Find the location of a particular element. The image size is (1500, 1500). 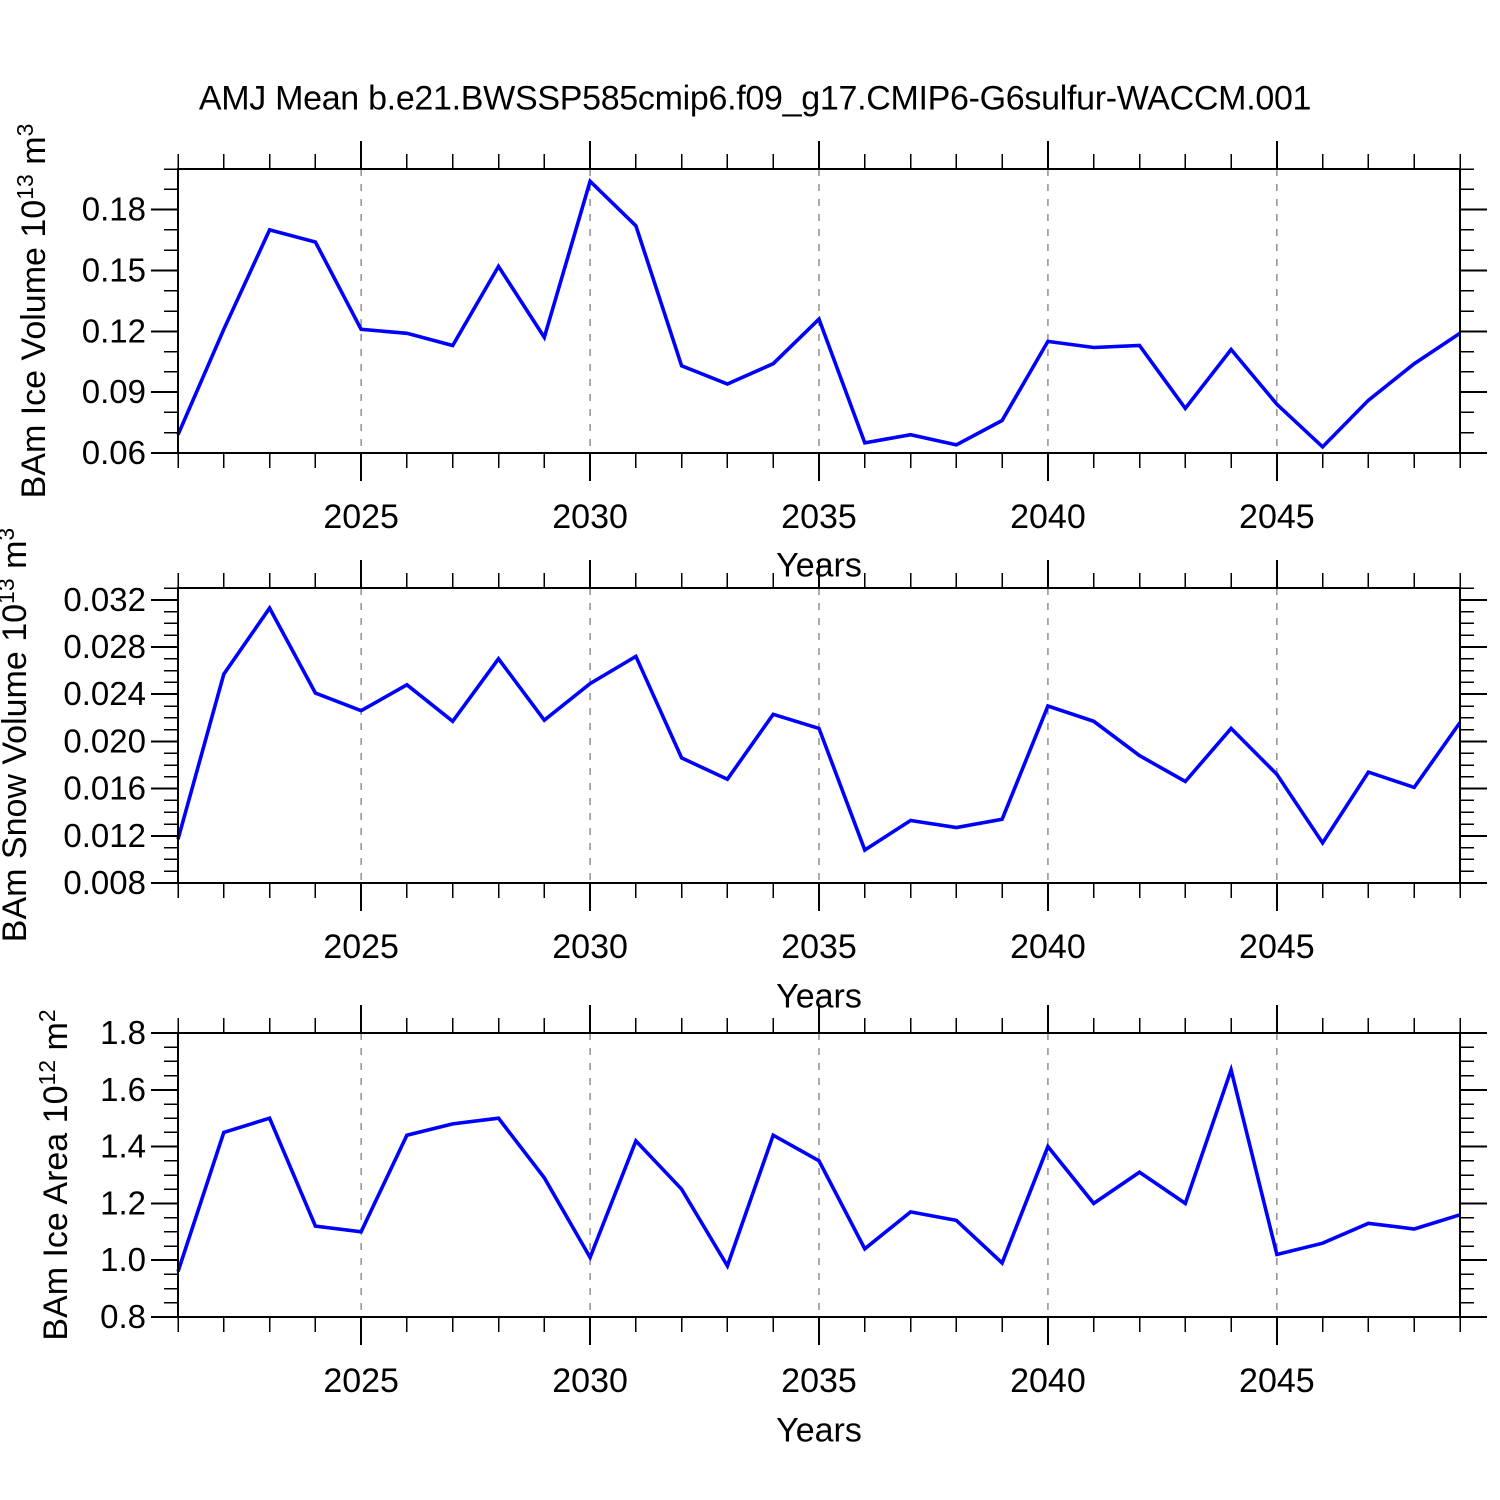

data-line-bam-snow-volume is located at coordinates (819, 728).